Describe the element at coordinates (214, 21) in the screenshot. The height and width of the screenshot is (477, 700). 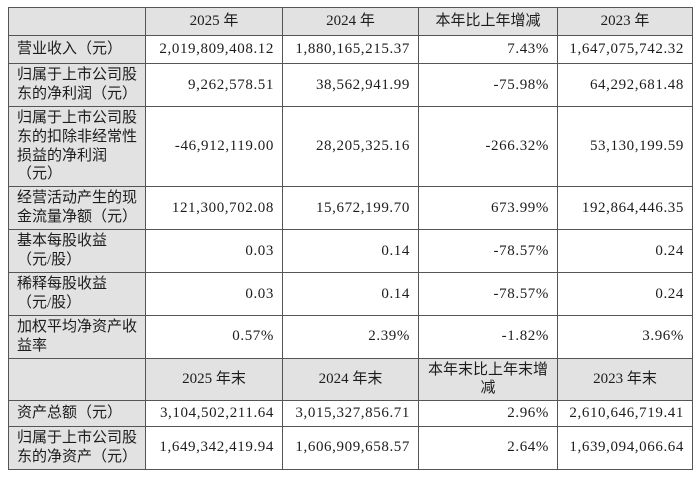
I see `header-2025: 2025 年` at that location.